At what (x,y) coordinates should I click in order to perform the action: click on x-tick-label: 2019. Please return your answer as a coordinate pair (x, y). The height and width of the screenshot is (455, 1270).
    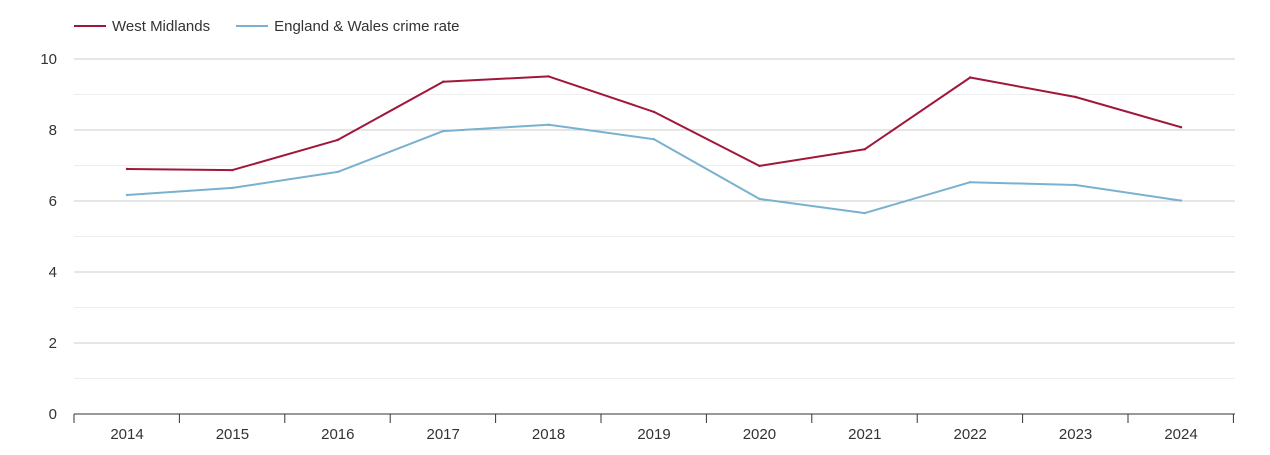
    Looking at the image, I should click on (653, 434).